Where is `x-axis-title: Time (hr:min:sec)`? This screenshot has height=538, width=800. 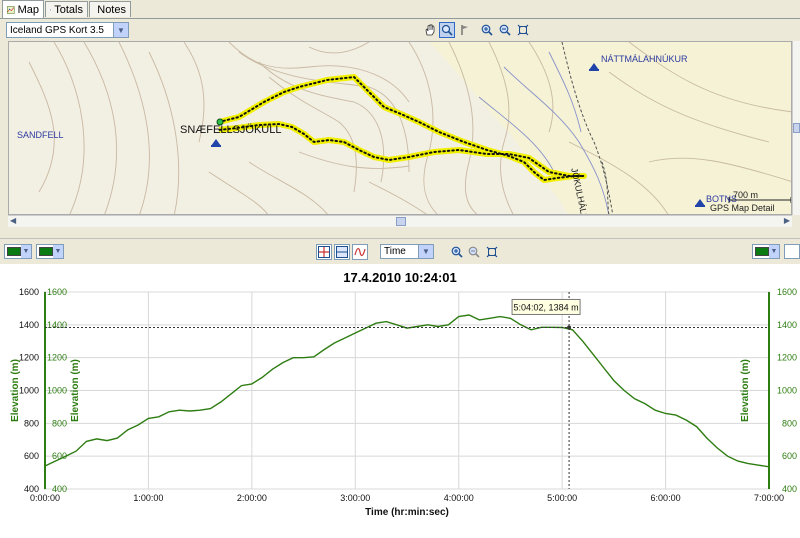 x-axis-title: Time (hr:min:sec) is located at coordinates (407, 512).